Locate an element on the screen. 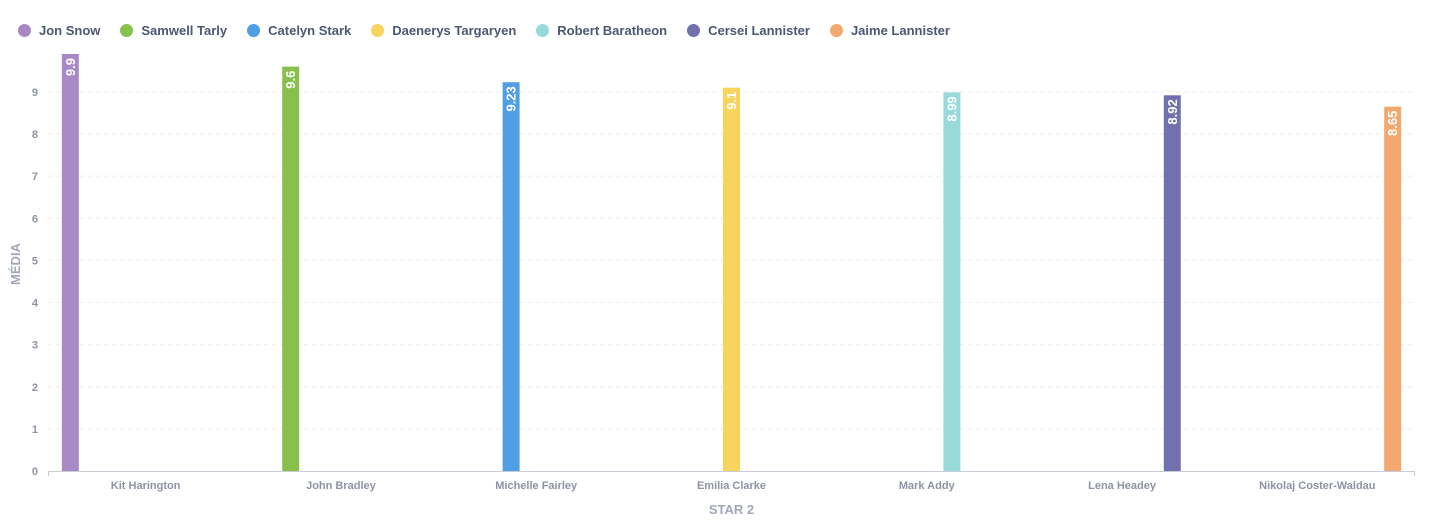  y-tick-label: 6 is located at coordinates (35, 219).